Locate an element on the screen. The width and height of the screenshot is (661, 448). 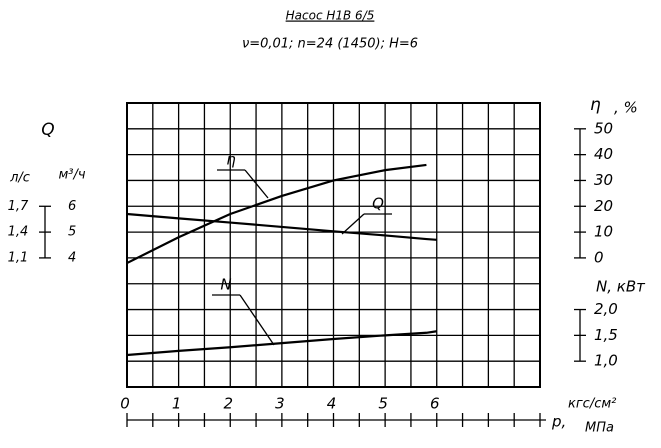
y-tick-label: 4 is located at coordinates (72, 257).